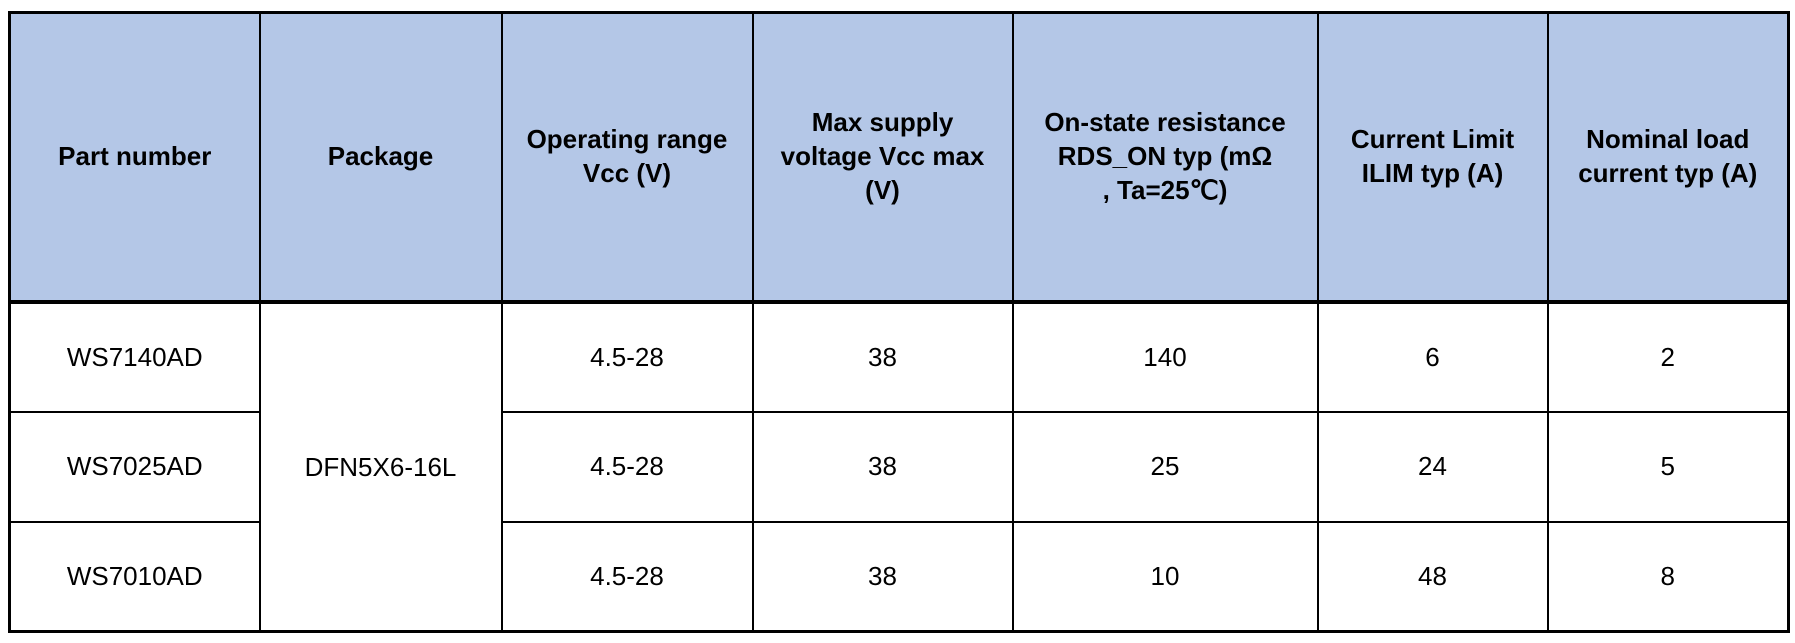  Describe the element at coordinates (134, 157) in the screenshot. I see `header-cell-part-number: Part number` at that location.